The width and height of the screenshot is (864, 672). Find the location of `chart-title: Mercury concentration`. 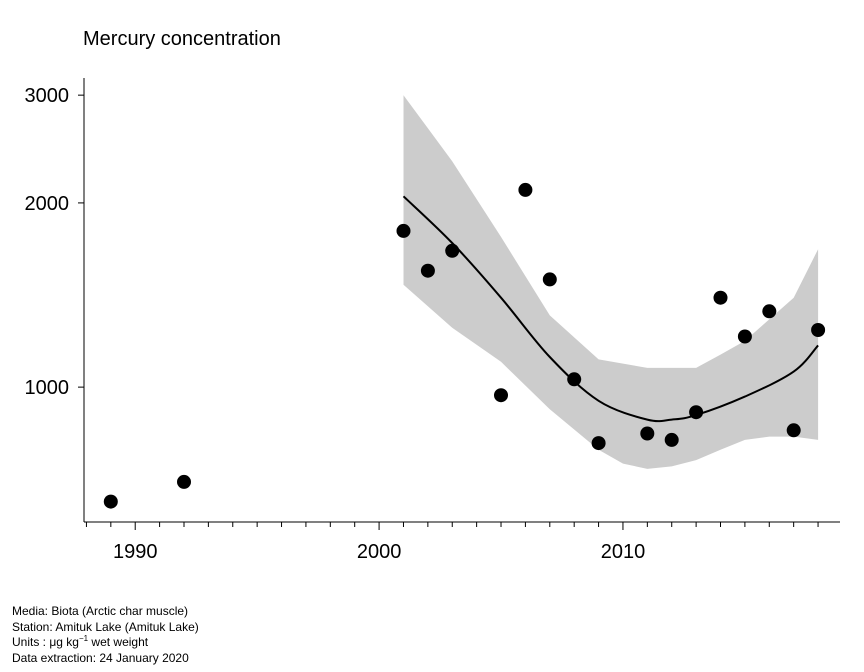

chart-title: Mercury concentration is located at coordinates (182, 39).